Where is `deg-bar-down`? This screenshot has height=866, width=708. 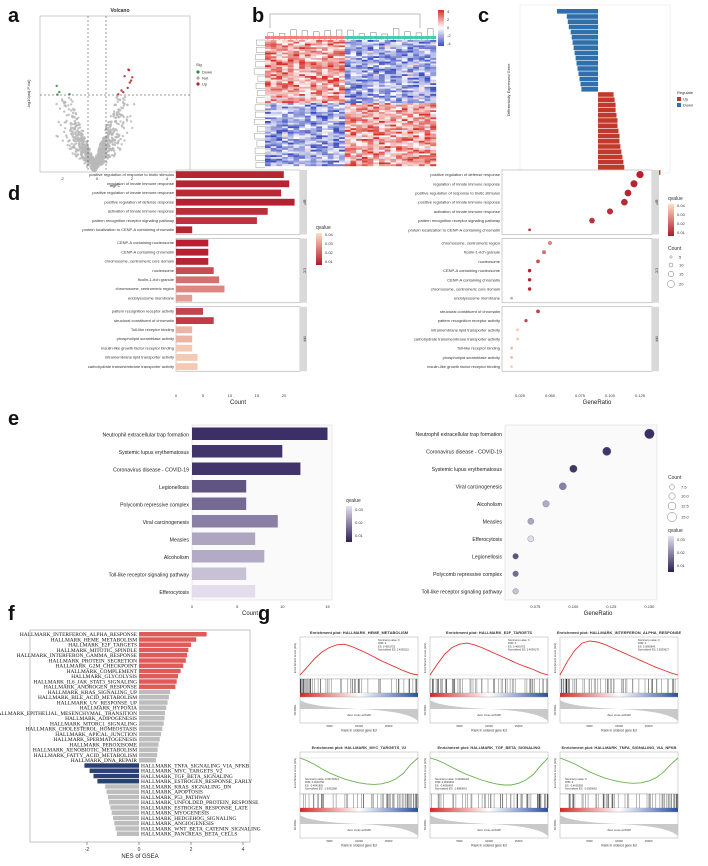 deg-bar-down is located at coordinates (586, 53).